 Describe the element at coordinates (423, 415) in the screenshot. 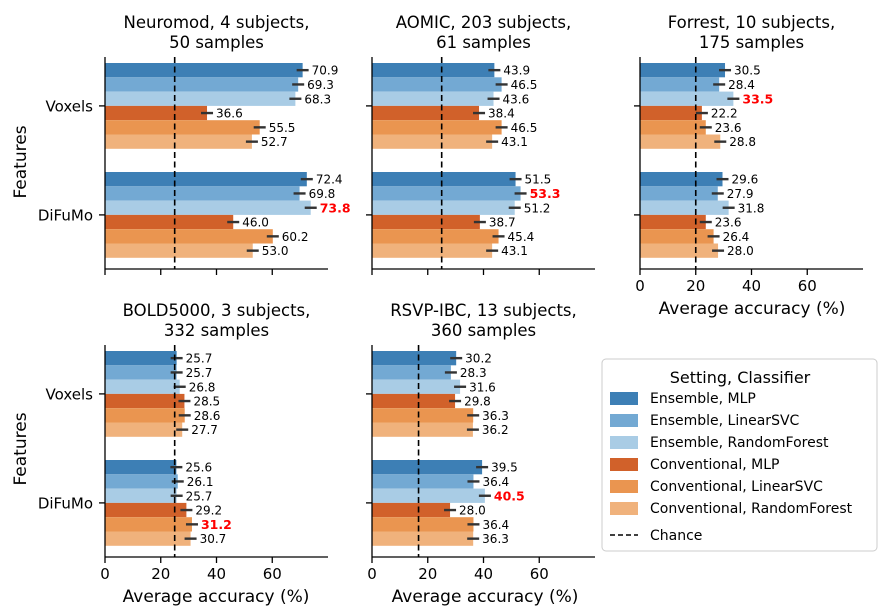

I see `bar-rsvp-ibc-voxels-conventional-linearsvc` at that location.